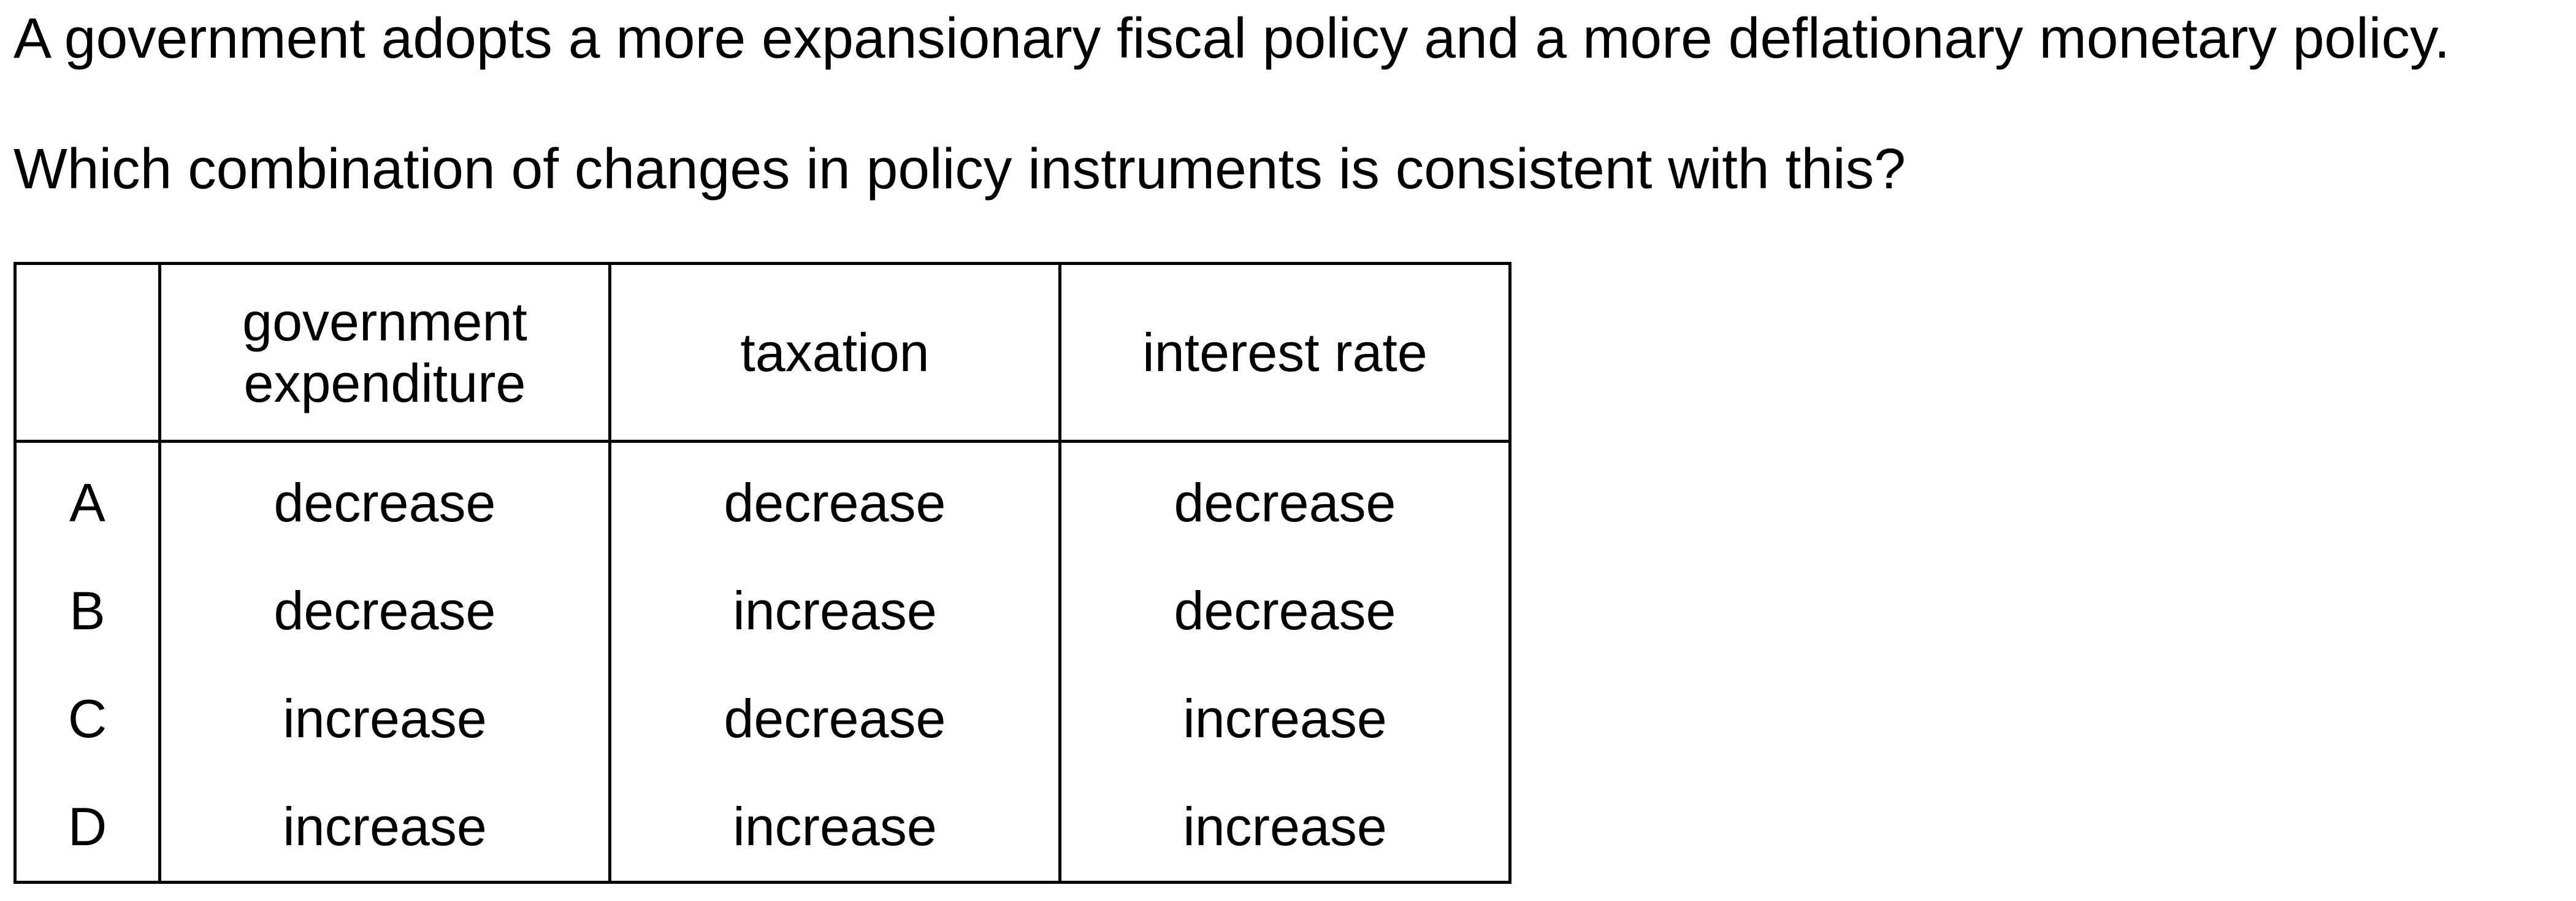  I want to click on option-letter: A, so click(87, 499).